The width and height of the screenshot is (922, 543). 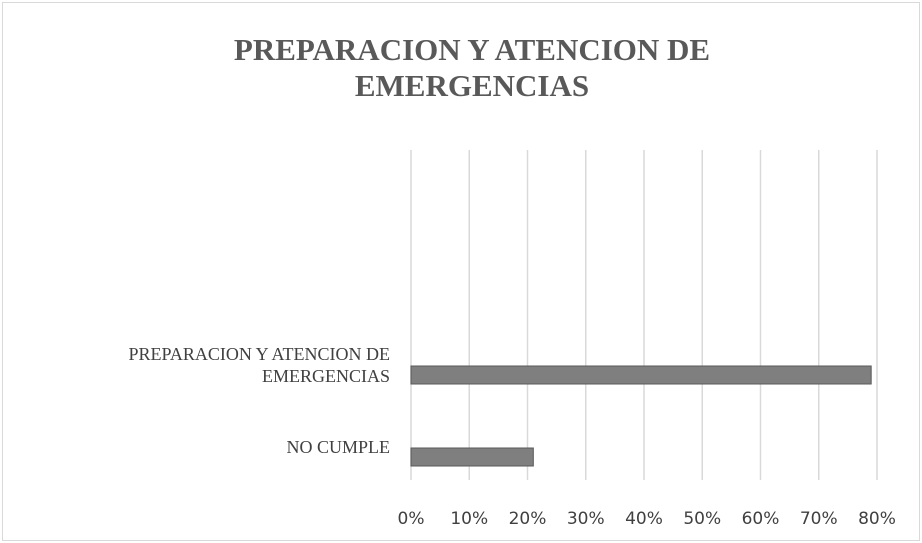 What do you see at coordinates (761, 519) in the screenshot?
I see `x-tick-label: 60%` at bounding box center [761, 519].